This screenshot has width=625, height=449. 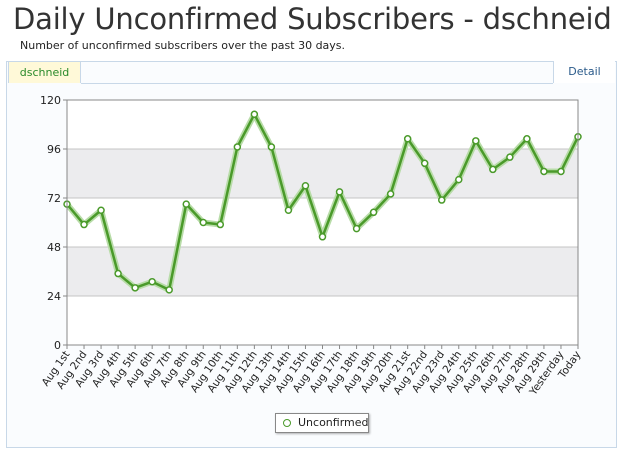 What do you see at coordinates (312, 19) in the screenshot?
I see `page-title: Daily Unconfirmed Subscribers - dschneid` at bounding box center [312, 19].